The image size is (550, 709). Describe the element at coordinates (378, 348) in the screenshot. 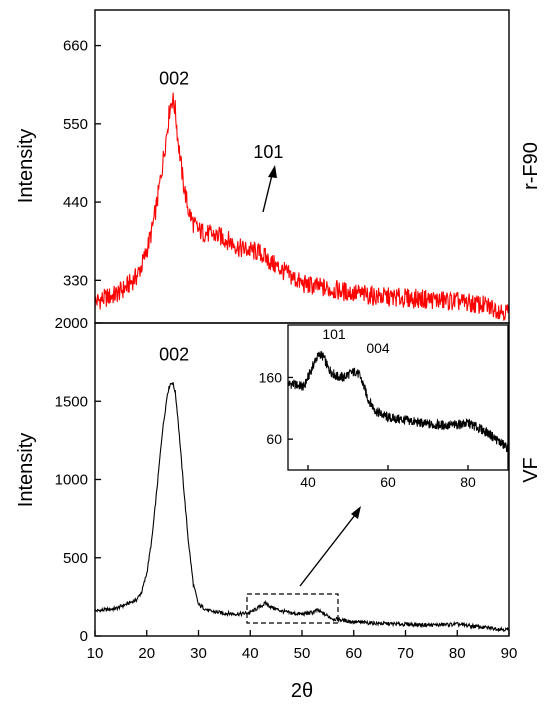

I see `inset-peak-label-004: 004` at that location.